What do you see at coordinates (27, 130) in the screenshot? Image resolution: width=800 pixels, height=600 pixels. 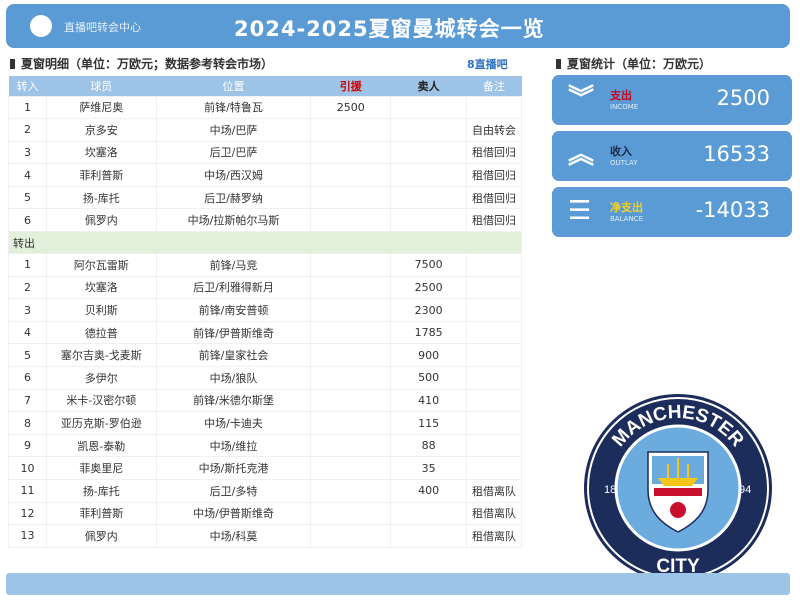 I see `table-cell: 2` at bounding box center [27, 130].